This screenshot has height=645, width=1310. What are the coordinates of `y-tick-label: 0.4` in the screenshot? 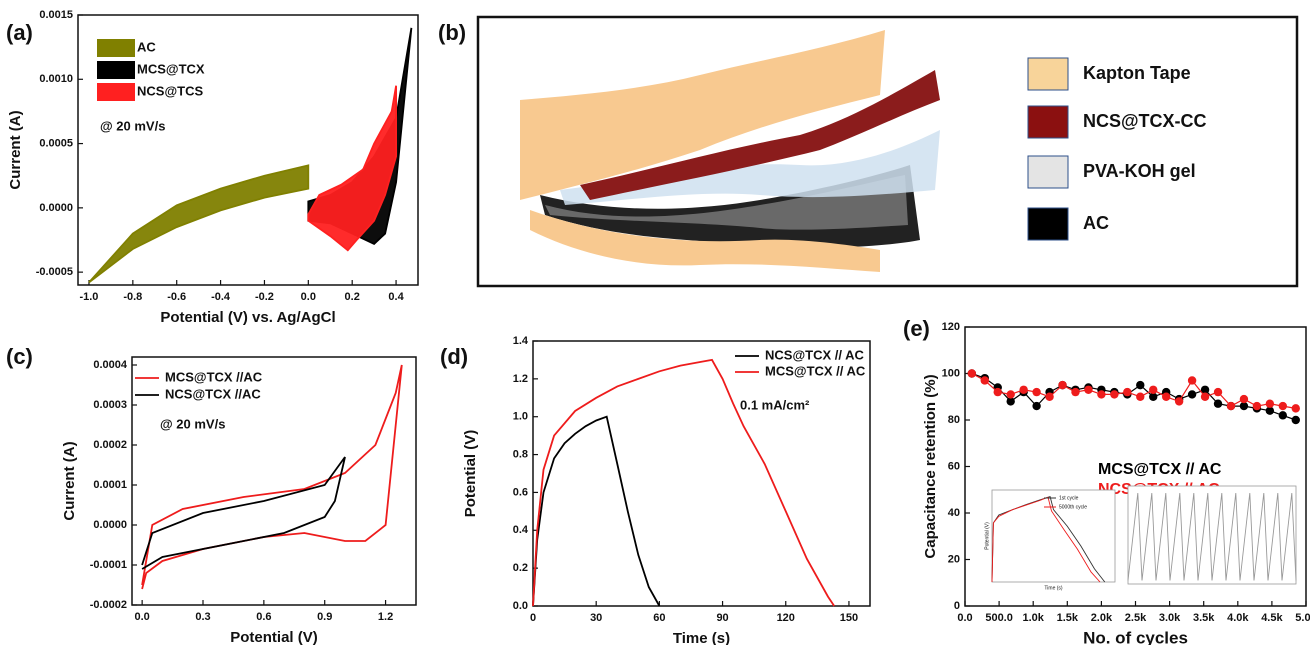 It's located at (521, 530).